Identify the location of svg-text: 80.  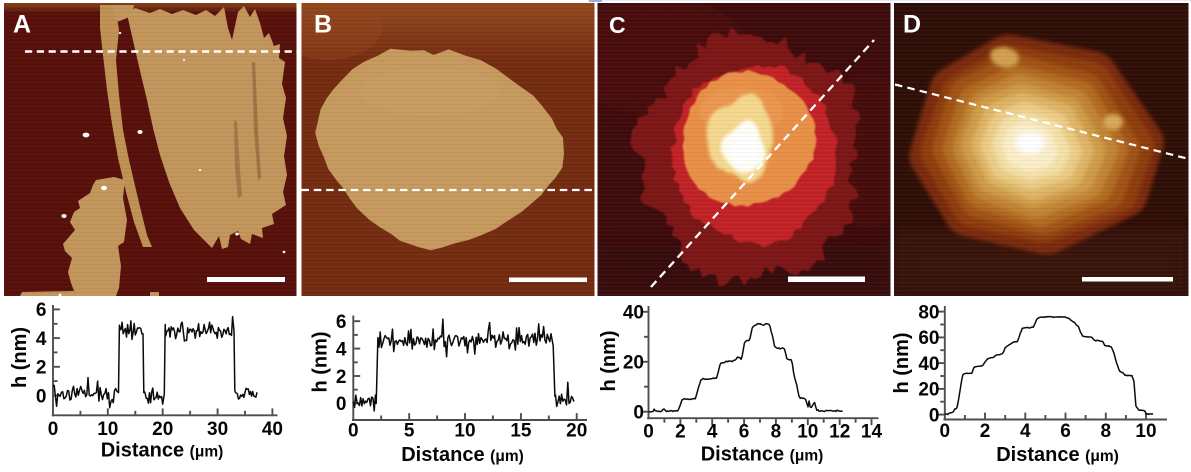
(928, 312).